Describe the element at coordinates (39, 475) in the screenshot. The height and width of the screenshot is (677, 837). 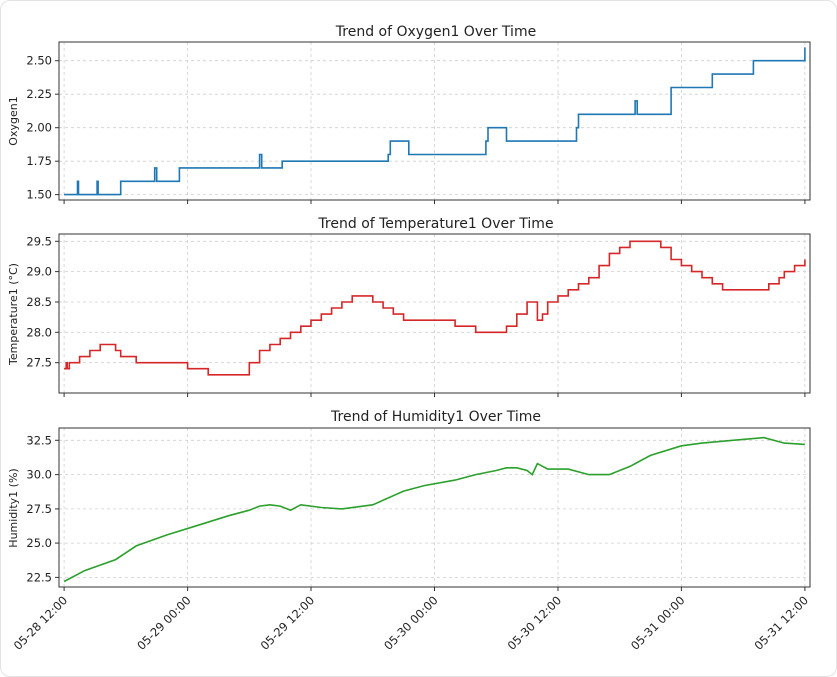
I see `y-tick-label: 30.0` at that location.